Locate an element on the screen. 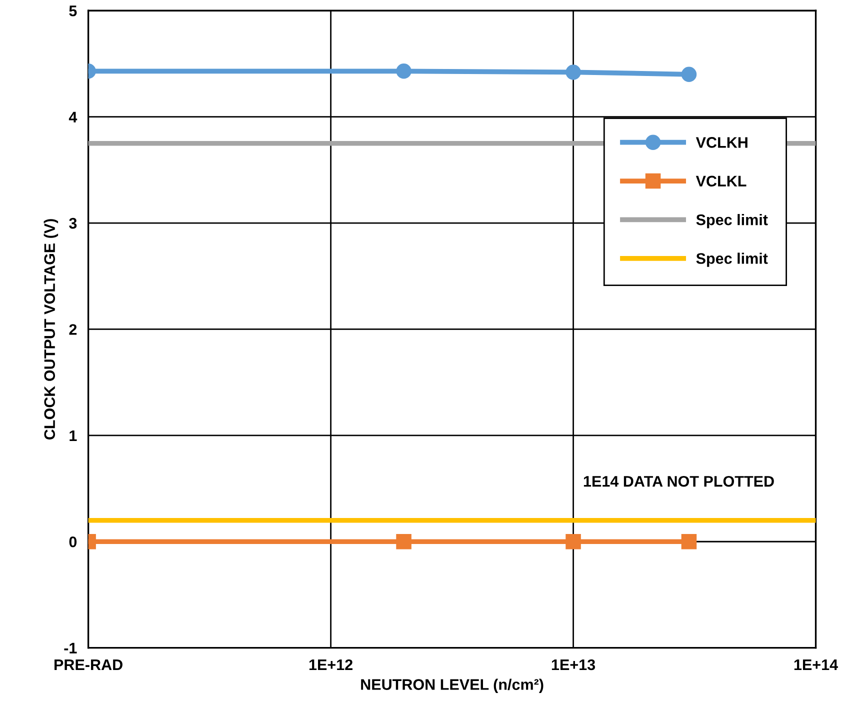  annotation: 1E14 DATA NOT PLOTTED is located at coordinates (679, 481).